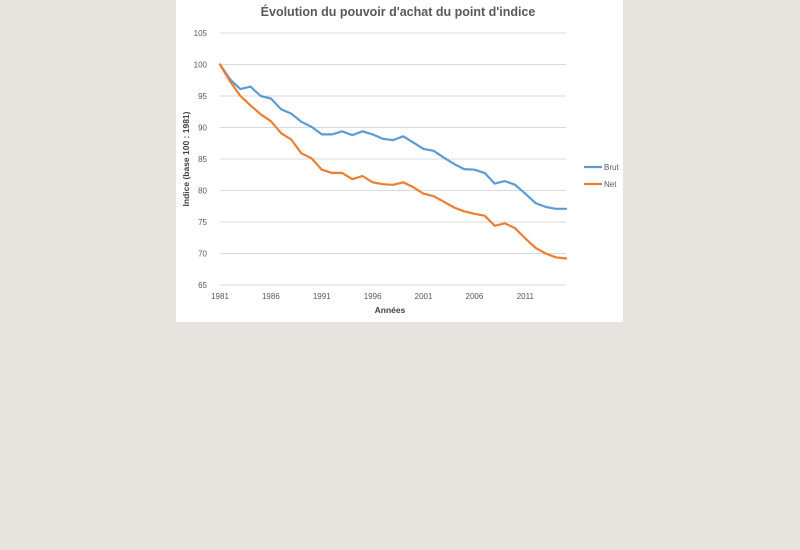 The image size is (800, 550). Describe the element at coordinates (202, 96) in the screenshot. I see `y-tick-label: 95` at that location.